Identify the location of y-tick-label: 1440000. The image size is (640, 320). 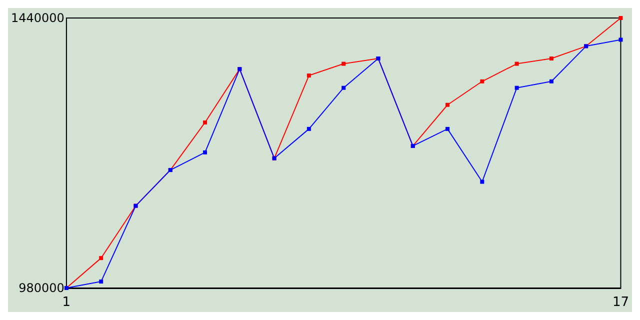
(37, 18).